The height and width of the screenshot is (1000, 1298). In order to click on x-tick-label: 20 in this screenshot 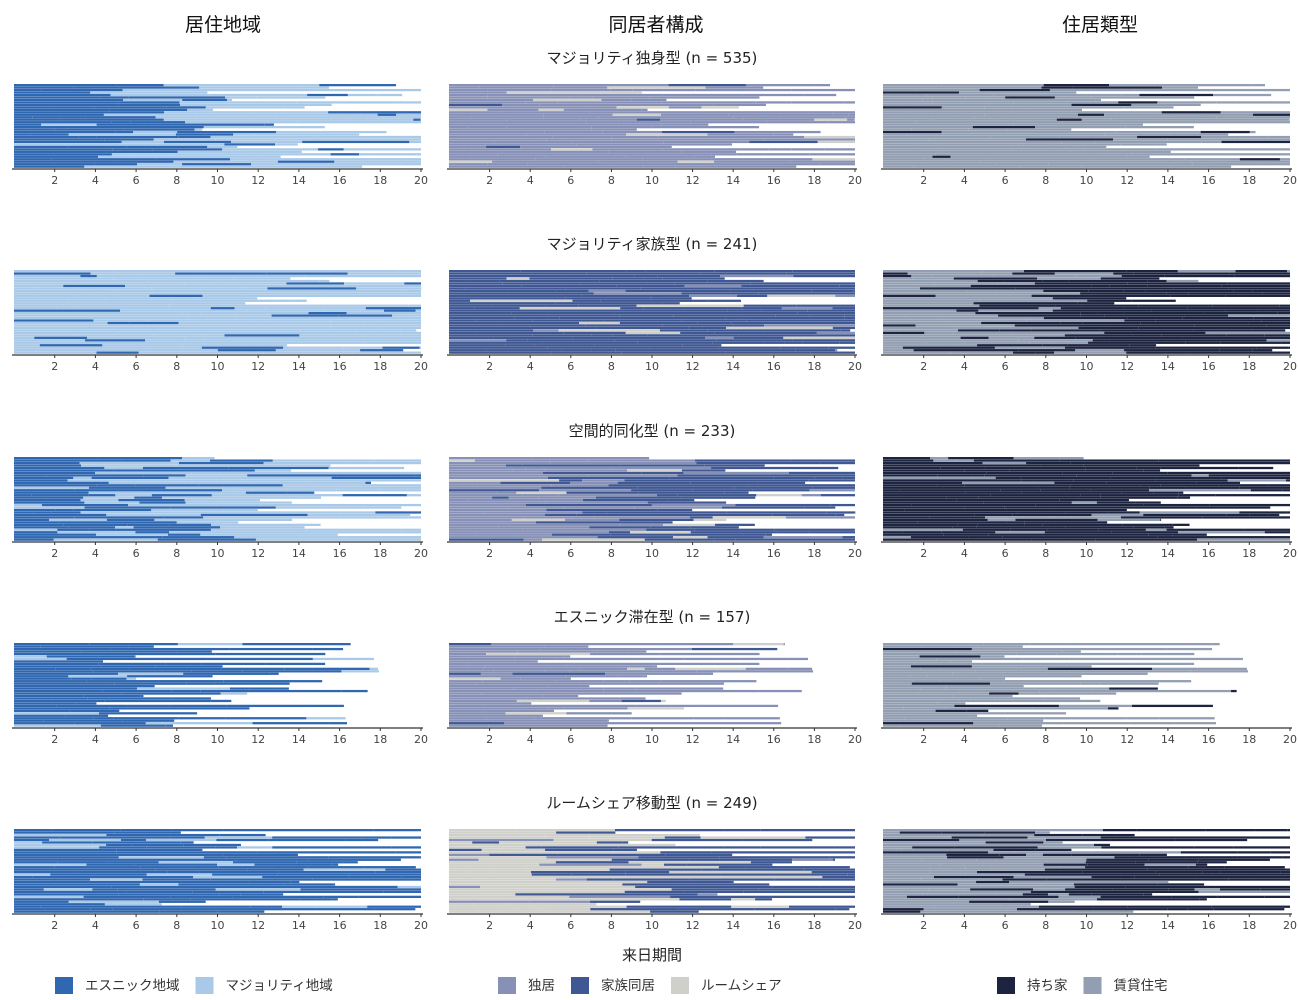, I will do `click(421, 553)`.